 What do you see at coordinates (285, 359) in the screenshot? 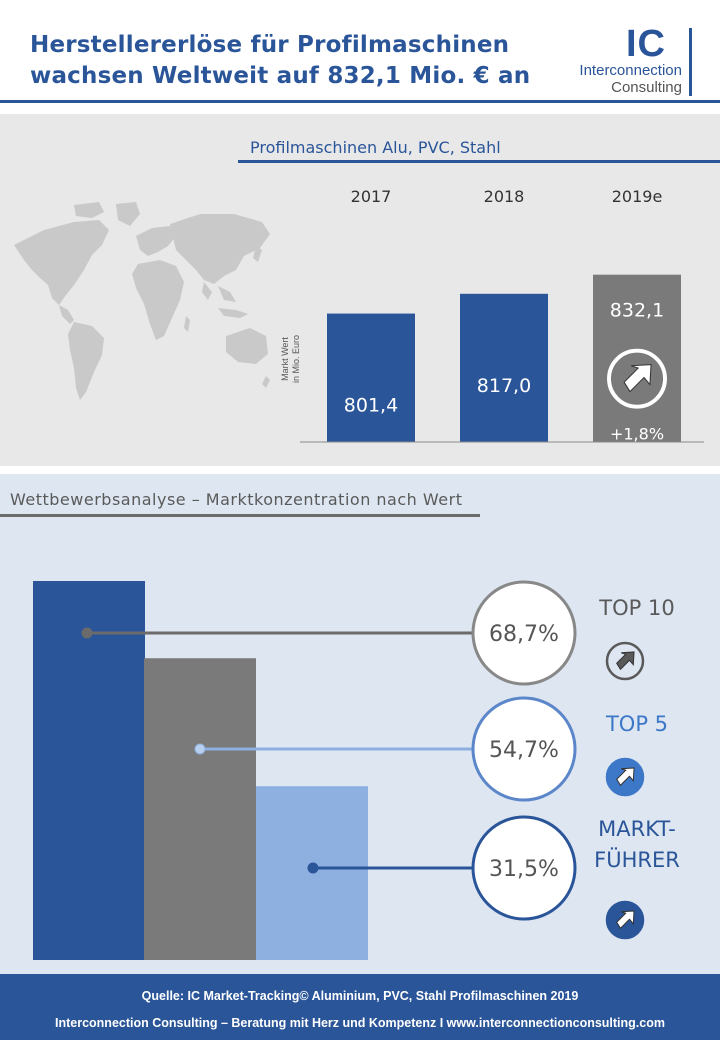
I see `y-axis-label-line: Markt Wert` at bounding box center [285, 359].